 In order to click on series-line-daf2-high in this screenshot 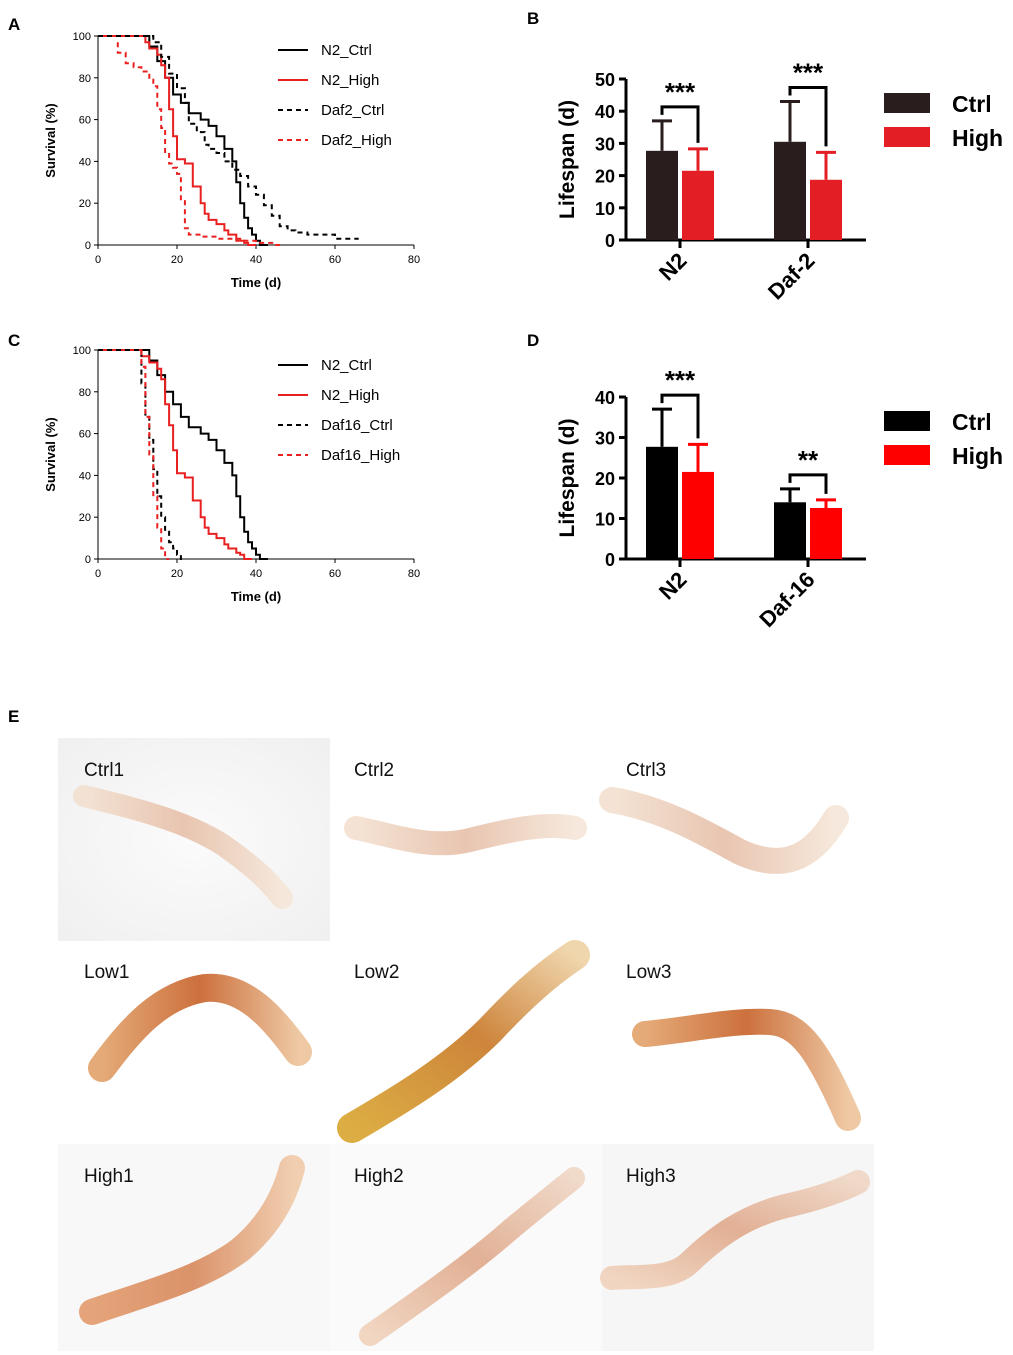, I will do `click(200, 144)`.